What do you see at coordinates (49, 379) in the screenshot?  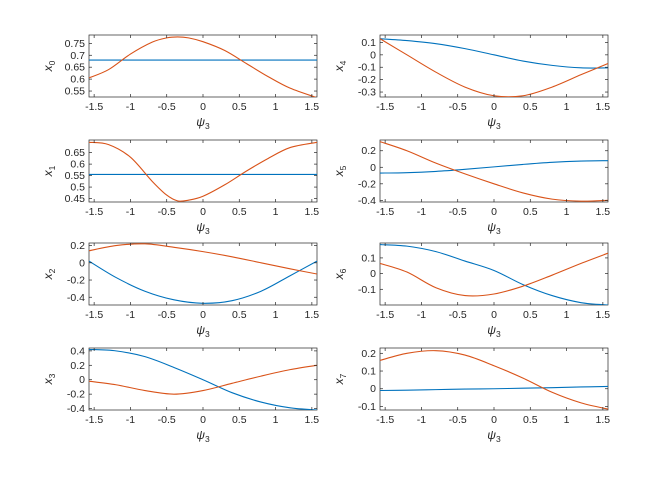 I see `y-axis-label: x3` at bounding box center [49, 379].